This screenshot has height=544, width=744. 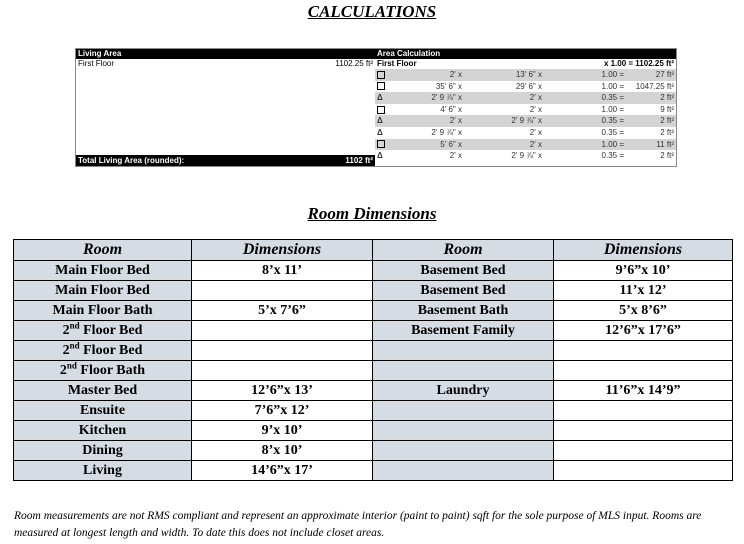 What do you see at coordinates (451, 144) in the screenshot?
I see `calc-cell-a: 5' 6" x` at bounding box center [451, 144].